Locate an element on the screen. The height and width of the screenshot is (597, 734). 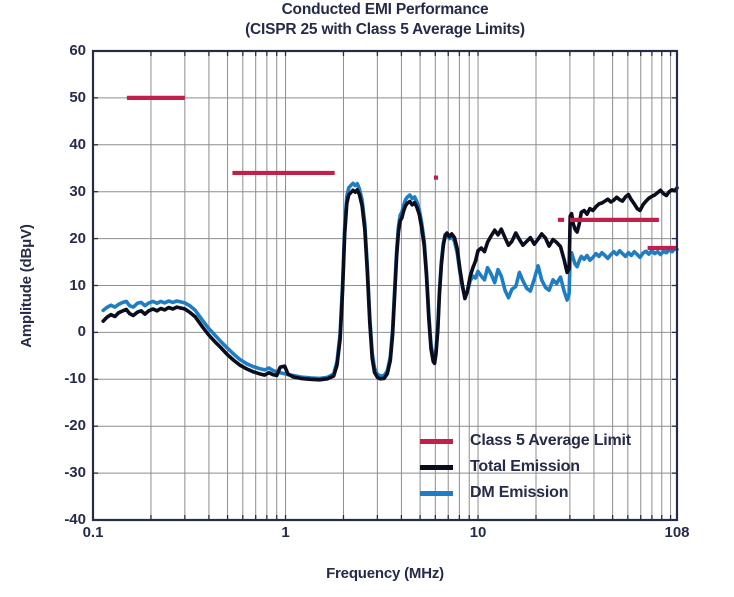
y-tick-label: -40 is located at coordinates (75, 519).